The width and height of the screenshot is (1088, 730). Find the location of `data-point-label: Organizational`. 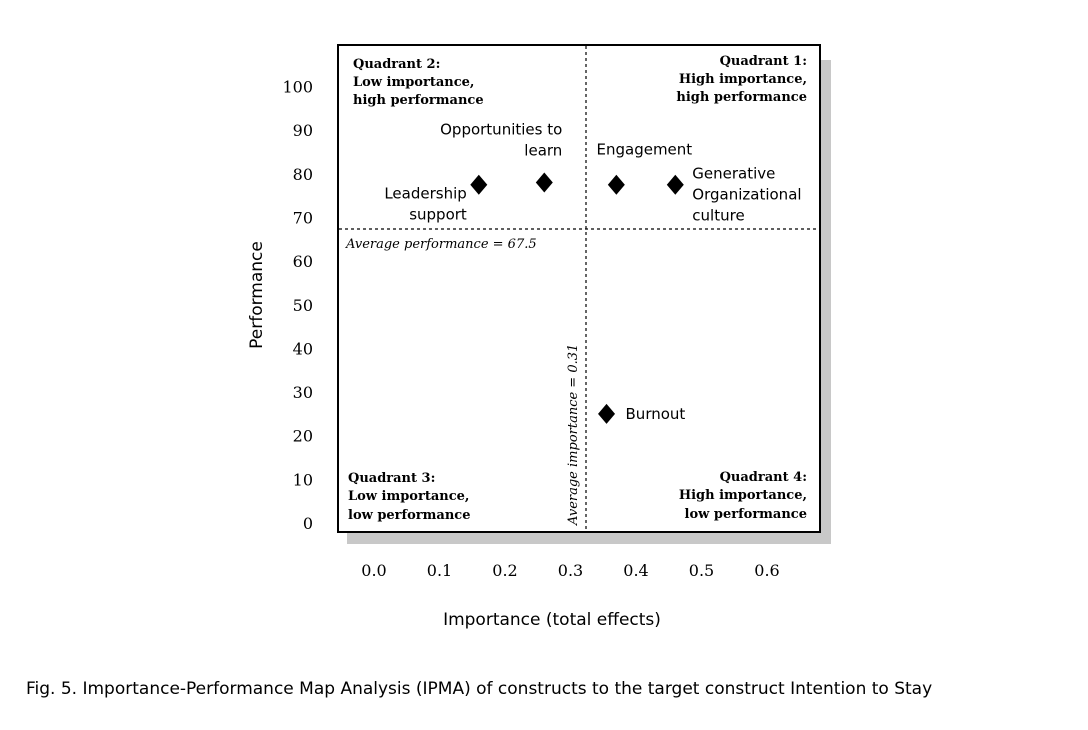

data-point-label: Organizational is located at coordinates (746, 195).